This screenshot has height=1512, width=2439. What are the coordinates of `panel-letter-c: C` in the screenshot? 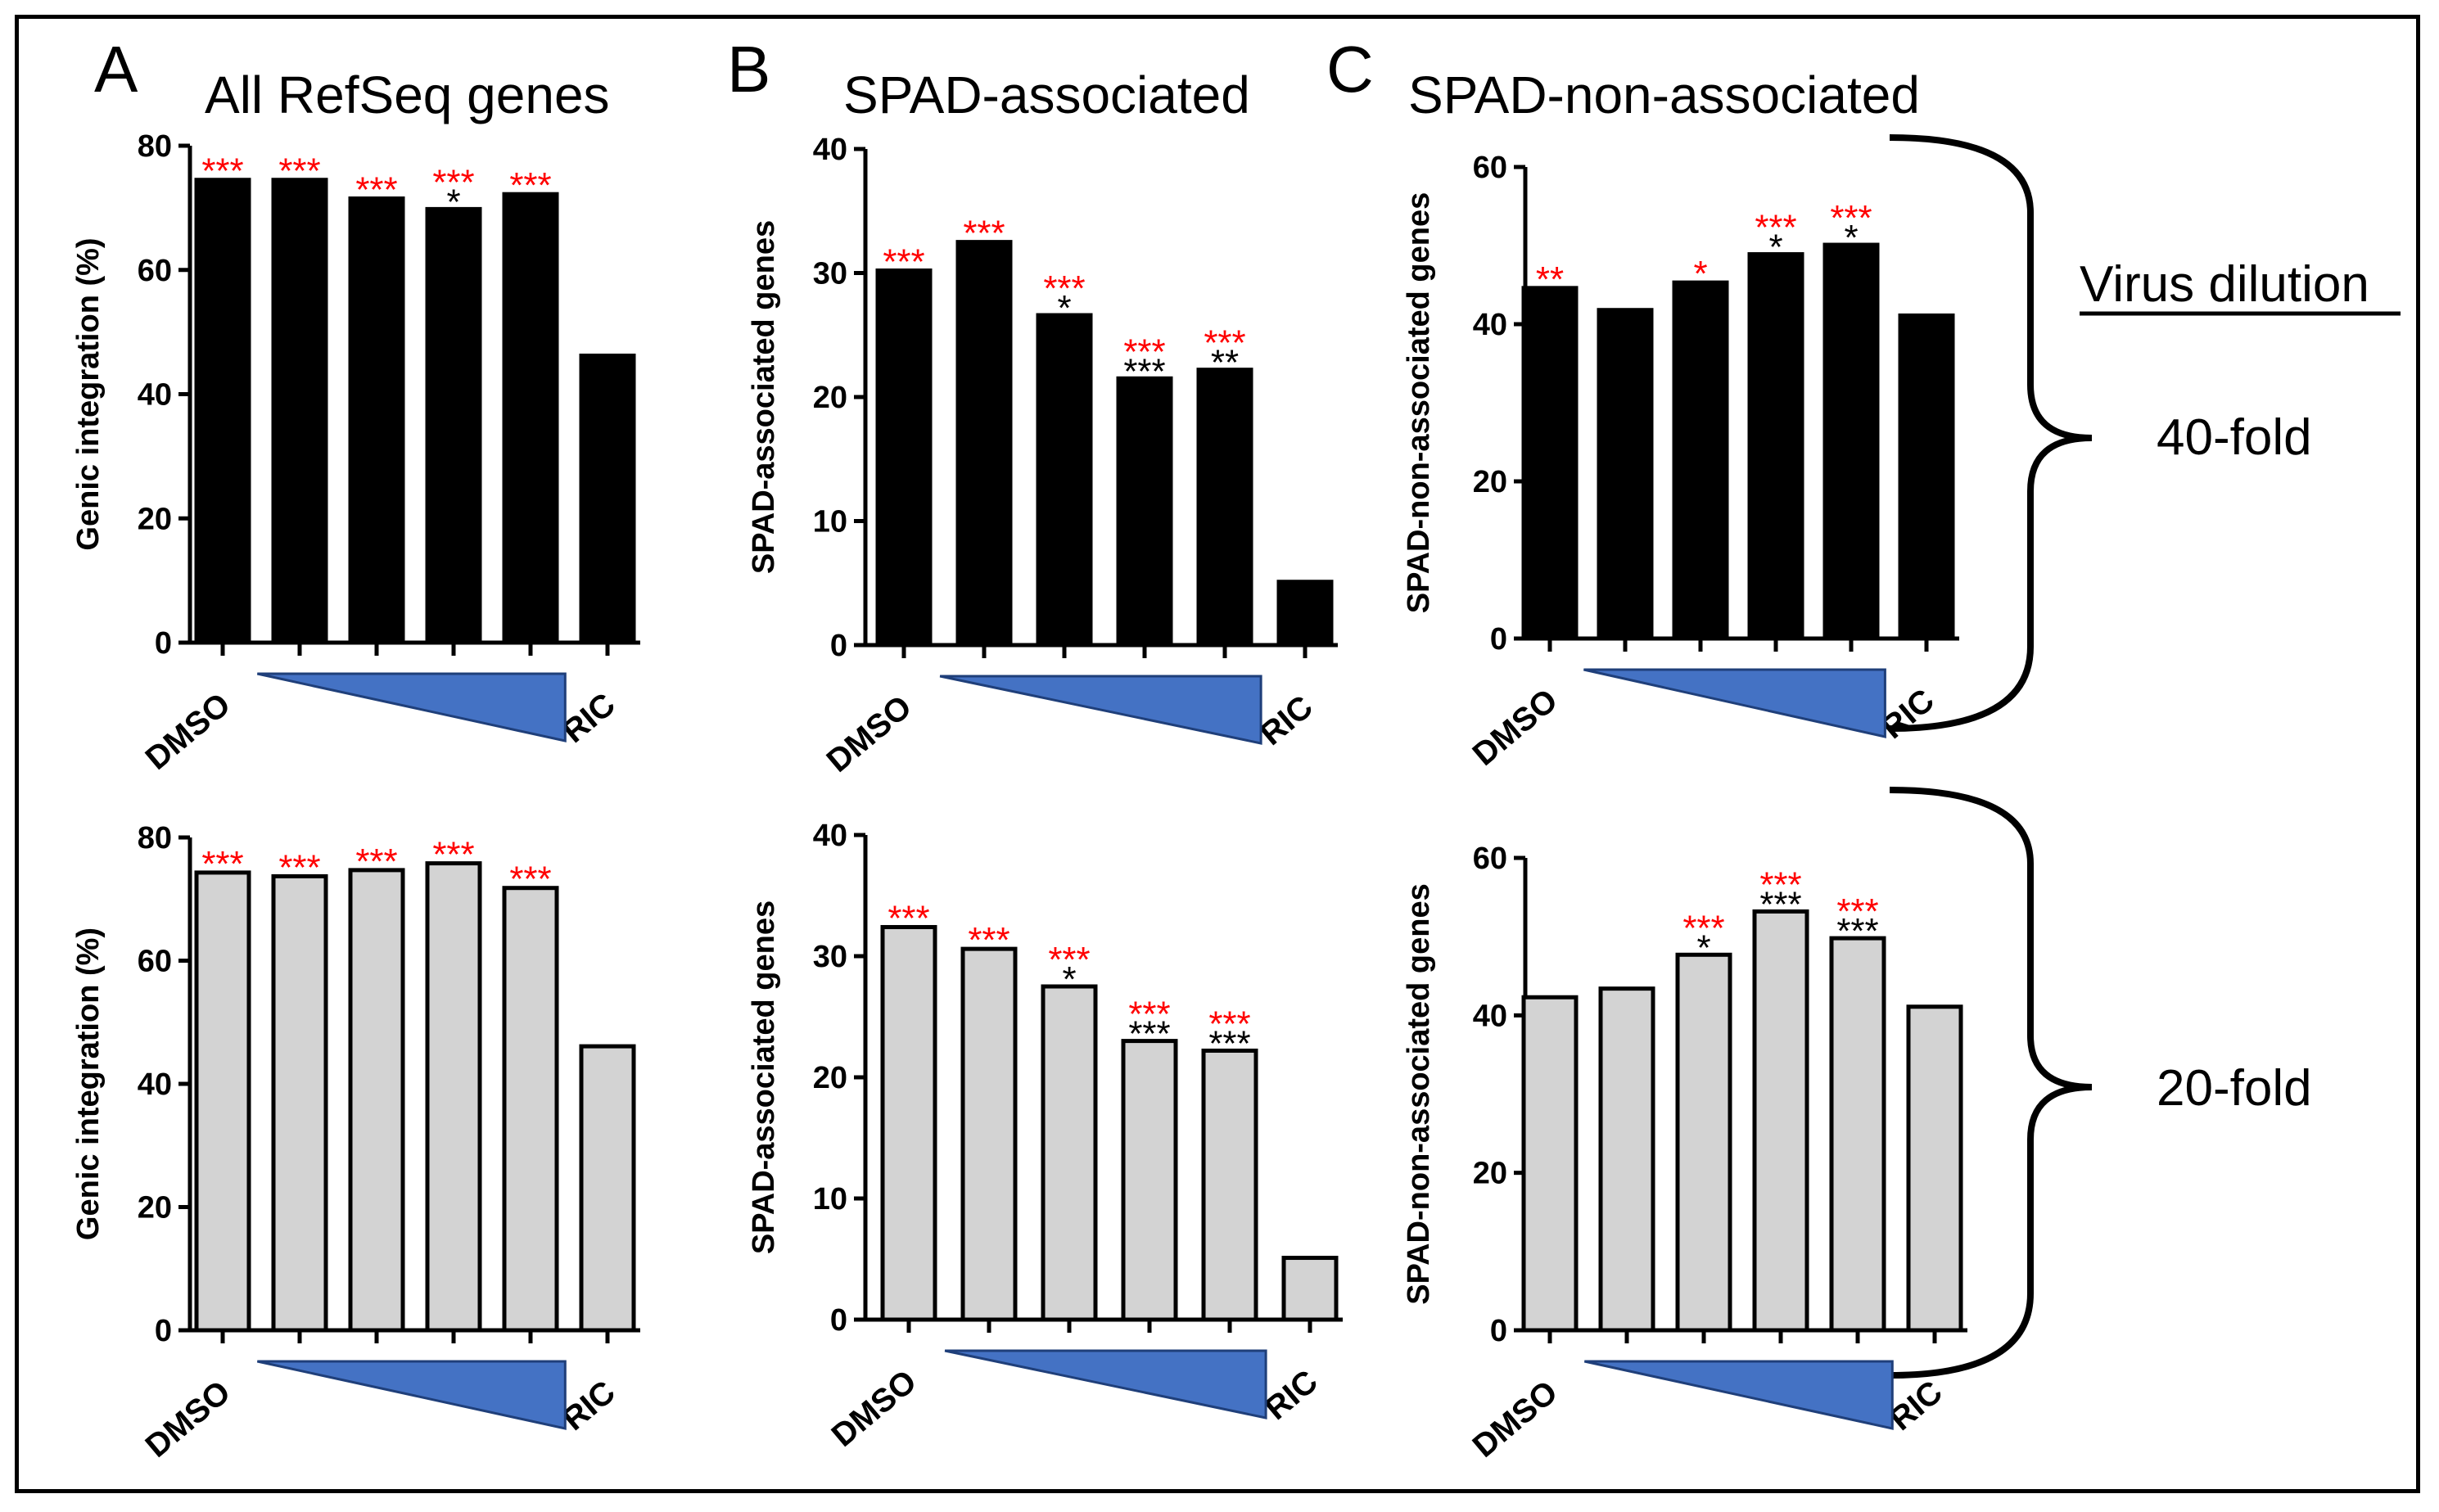 It's located at (1350, 69).